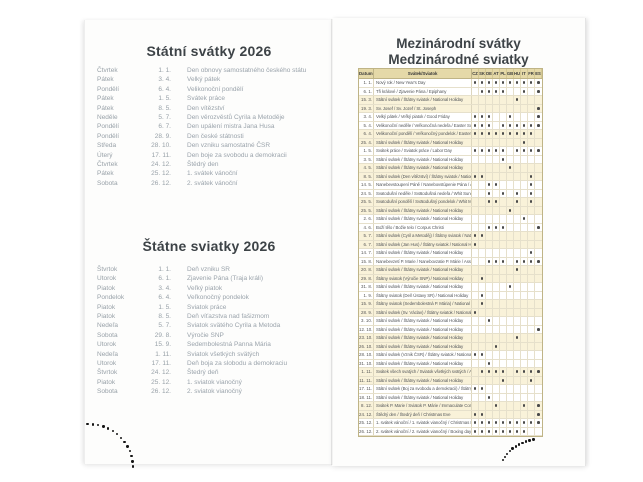 The height and width of the screenshot is (482, 643). What do you see at coordinates (367, 321) in the screenshot?
I see `cell-date: 3. 10.` at bounding box center [367, 321].